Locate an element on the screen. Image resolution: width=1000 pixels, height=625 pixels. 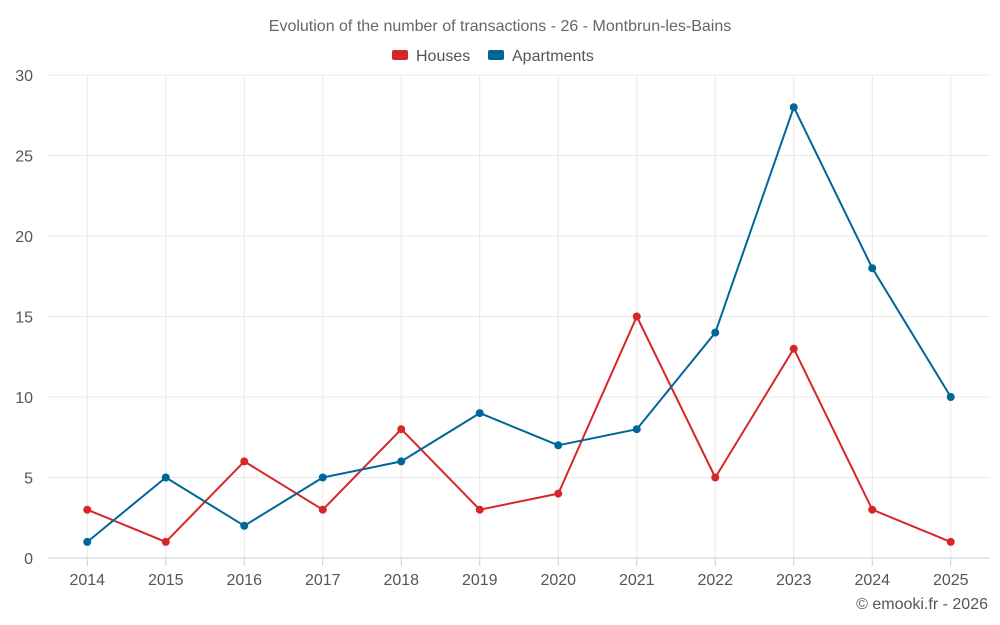
legend-item-apartments: Apartments is located at coordinates (541, 56).